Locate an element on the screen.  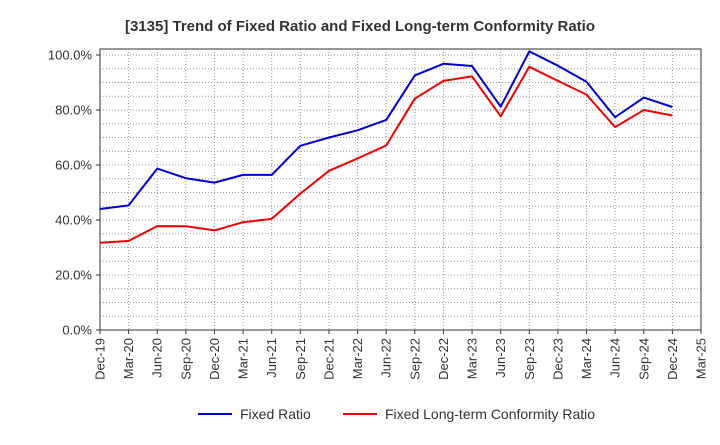
x-tick-label: Dec-23 is located at coordinates (557, 359).